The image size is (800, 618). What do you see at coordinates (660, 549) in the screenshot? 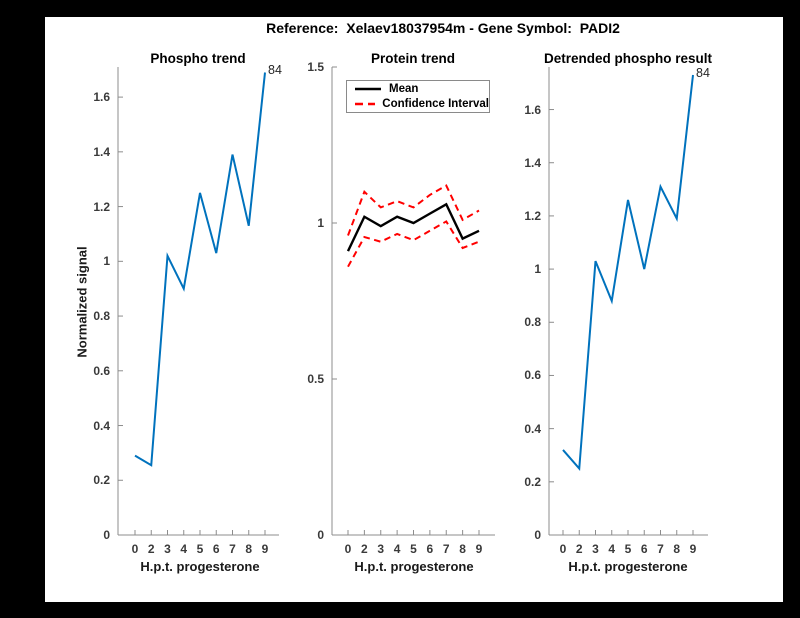
I see `panel3-x-tick-label: 7` at bounding box center [660, 549].